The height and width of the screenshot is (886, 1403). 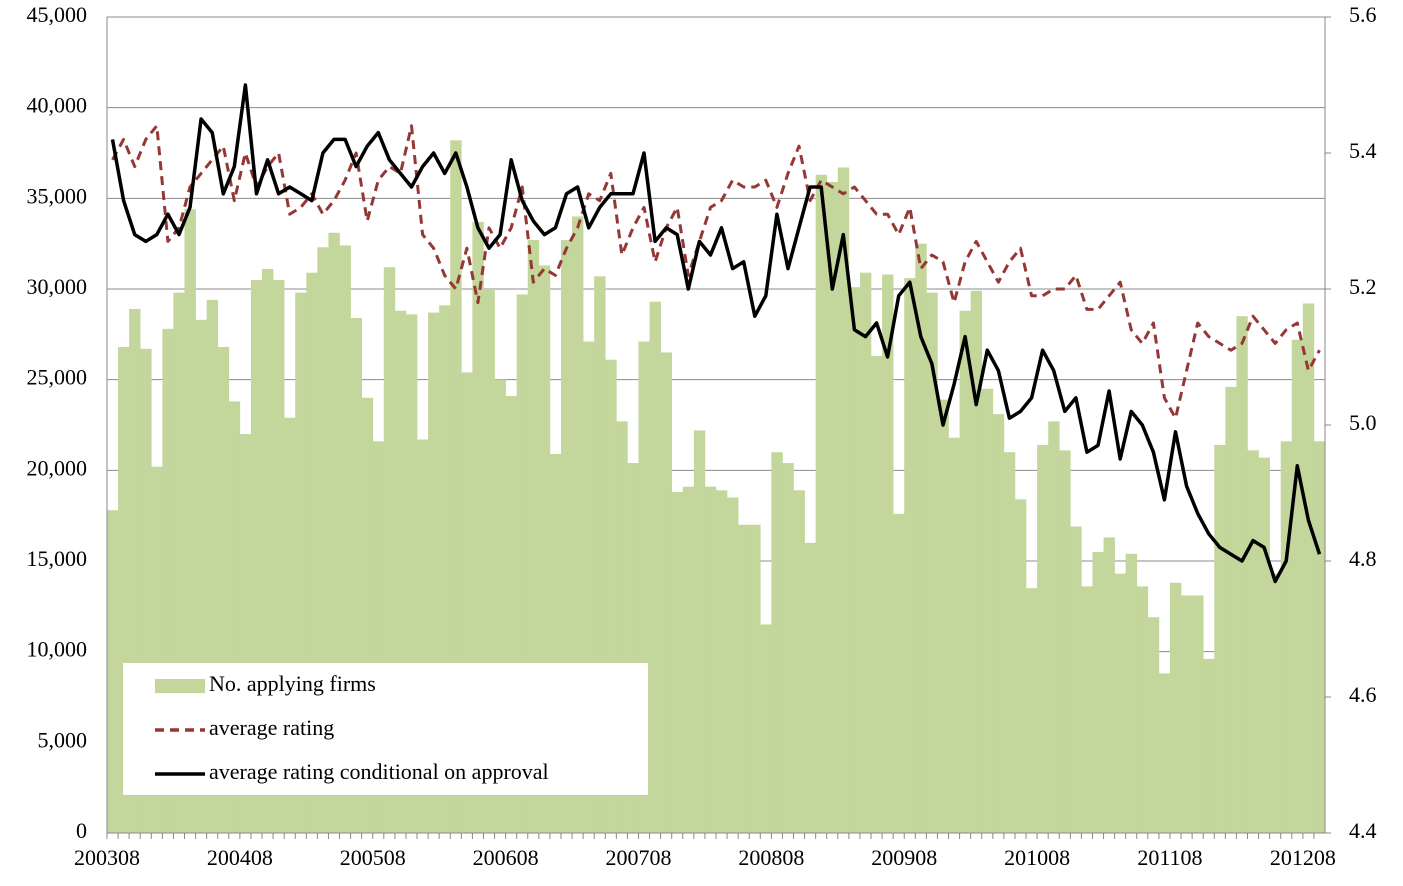 I want to click on y2-tick-label: 4.8, so click(x=1363, y=558).